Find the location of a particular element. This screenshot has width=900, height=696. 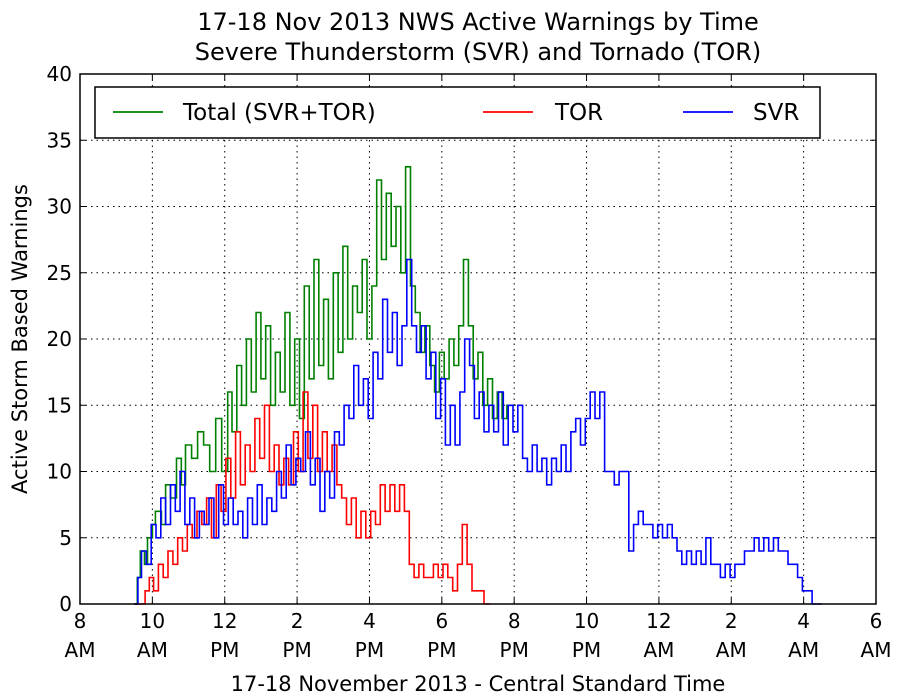

legend: Total (SVR+TOR) TOR SVR is located at coordinates (457, 112).